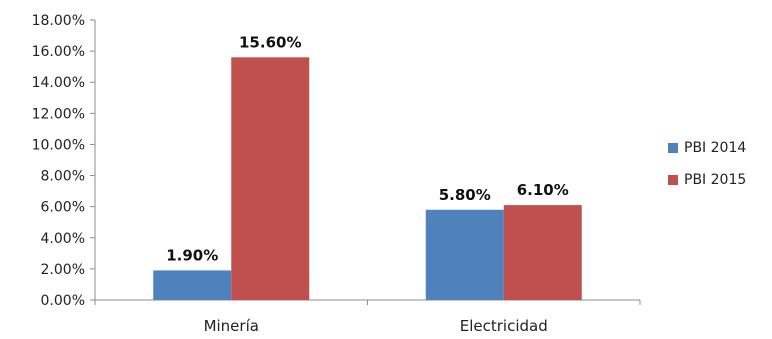  What do you see at coordinates (715, 148) in the screenshot?
I see `legend-label: PBI 2014` at bounding box center [715, 148].